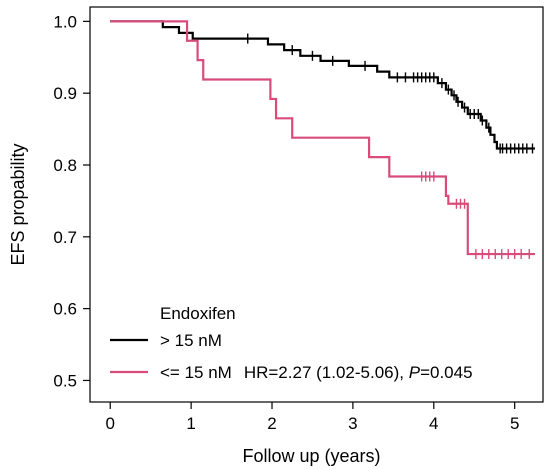 The image size is (550, 470). I want to click on legend-p-value: =0.045, so click(446, 372).